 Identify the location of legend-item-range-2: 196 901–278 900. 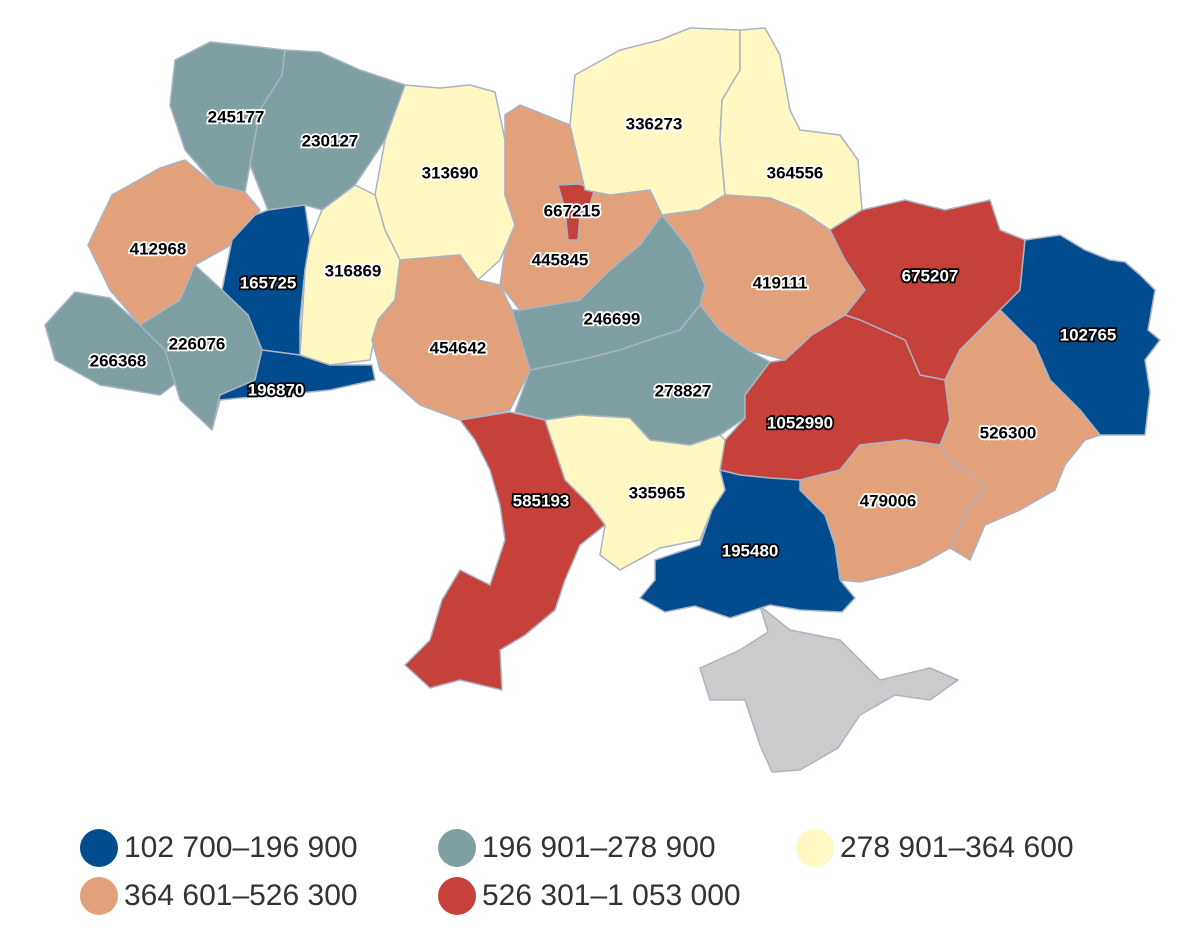
(577, 848).